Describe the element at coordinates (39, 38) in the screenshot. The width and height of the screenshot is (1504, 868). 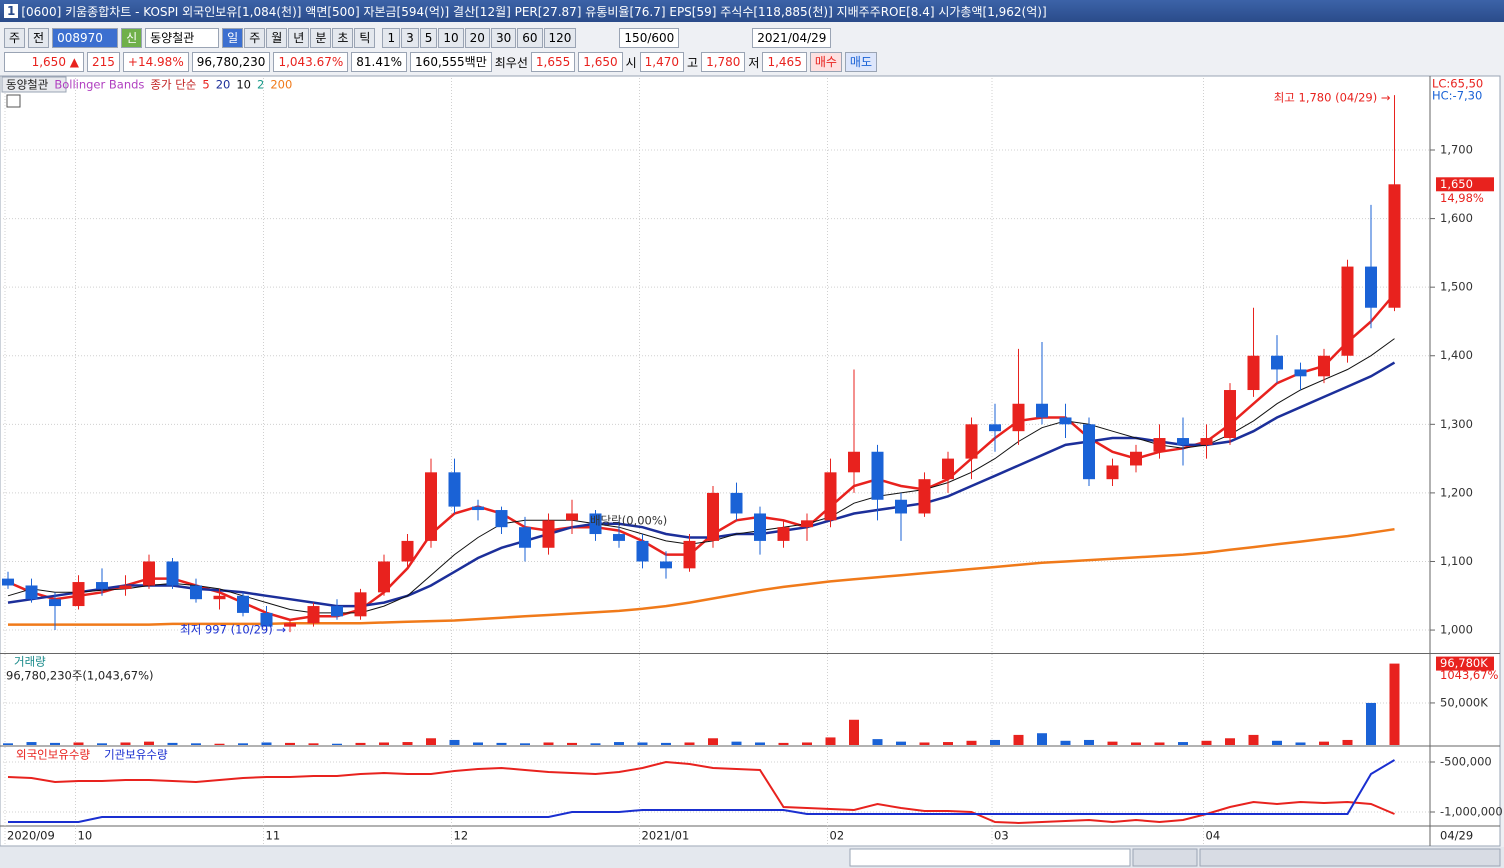
I see `prev-button: 전` at that location.